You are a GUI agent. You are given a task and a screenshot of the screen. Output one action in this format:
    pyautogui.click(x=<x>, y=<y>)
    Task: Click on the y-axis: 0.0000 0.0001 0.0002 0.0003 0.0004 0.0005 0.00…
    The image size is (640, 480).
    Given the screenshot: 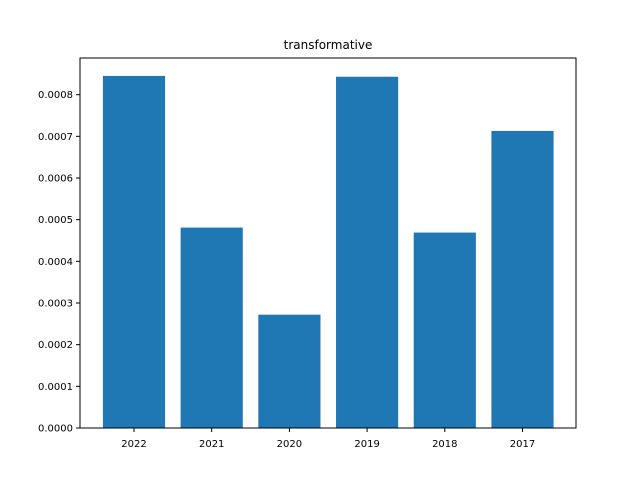 What is the action you would take?
    pyautogui.click(x=59, y=262)
    